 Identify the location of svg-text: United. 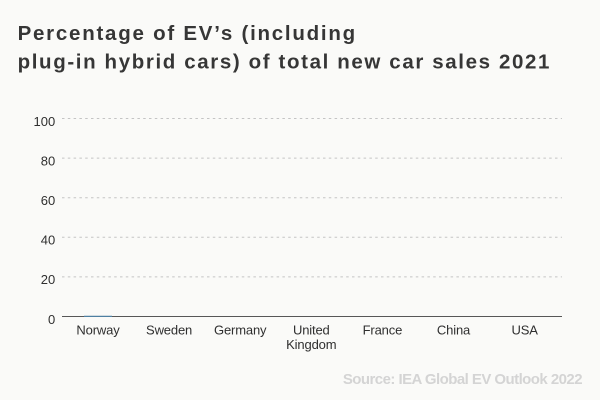
(311, 330).